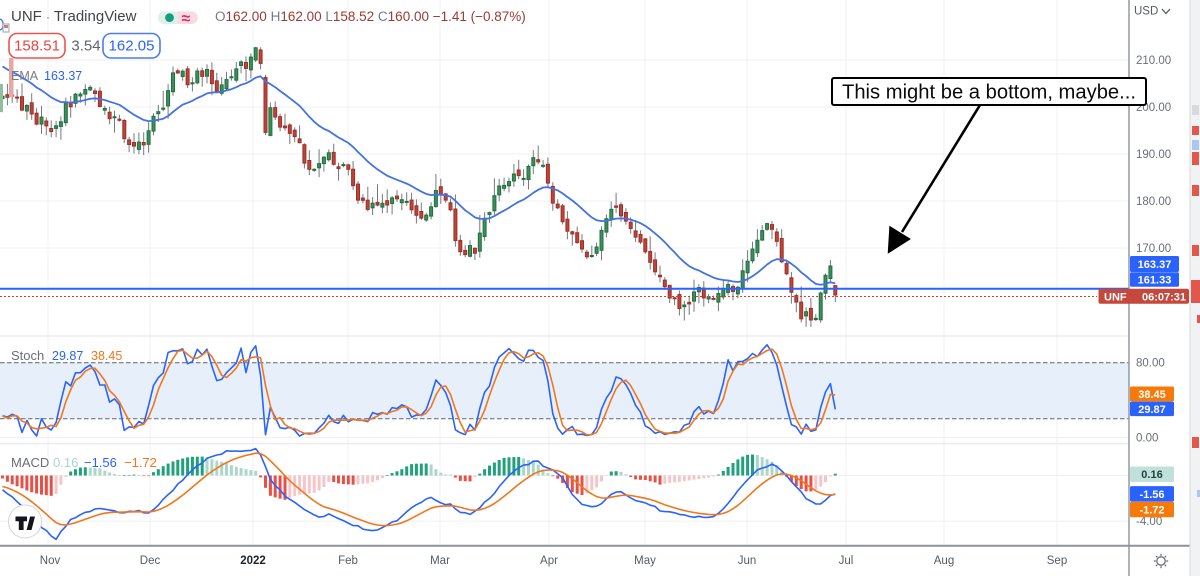  I want to click on svg-text: -1.56, so click(1151, 495).